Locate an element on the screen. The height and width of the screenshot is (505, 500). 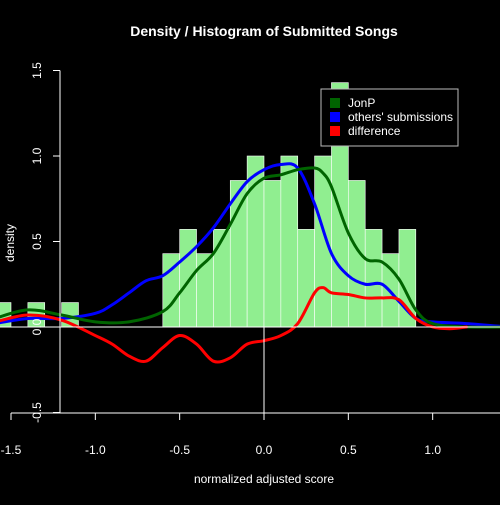
y-tick-label: 1.0 is located at coordinates (37, 155).